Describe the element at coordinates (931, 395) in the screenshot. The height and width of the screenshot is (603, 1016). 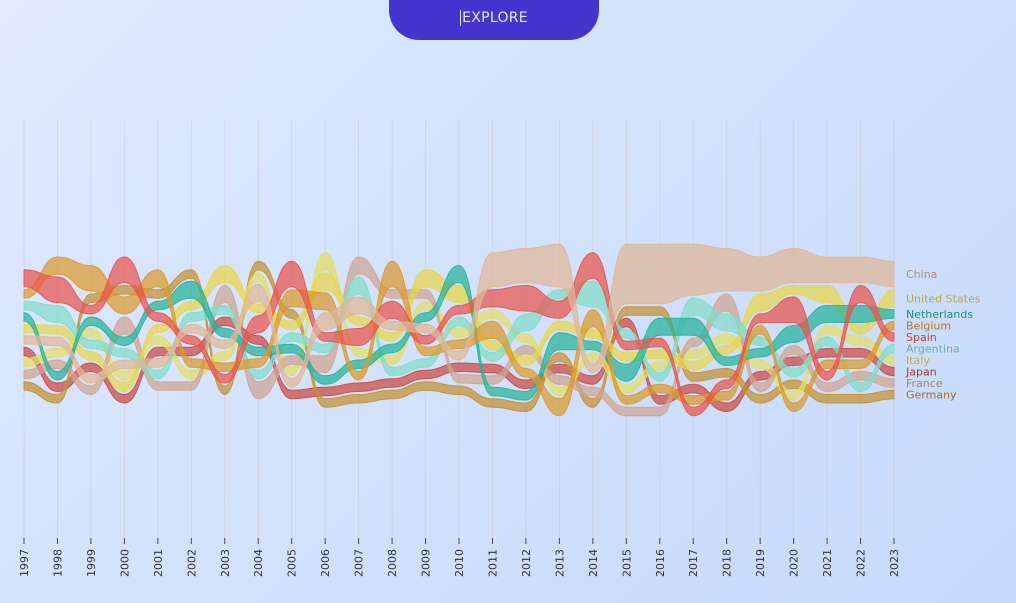
I see `legend-label: Germany` at that location.